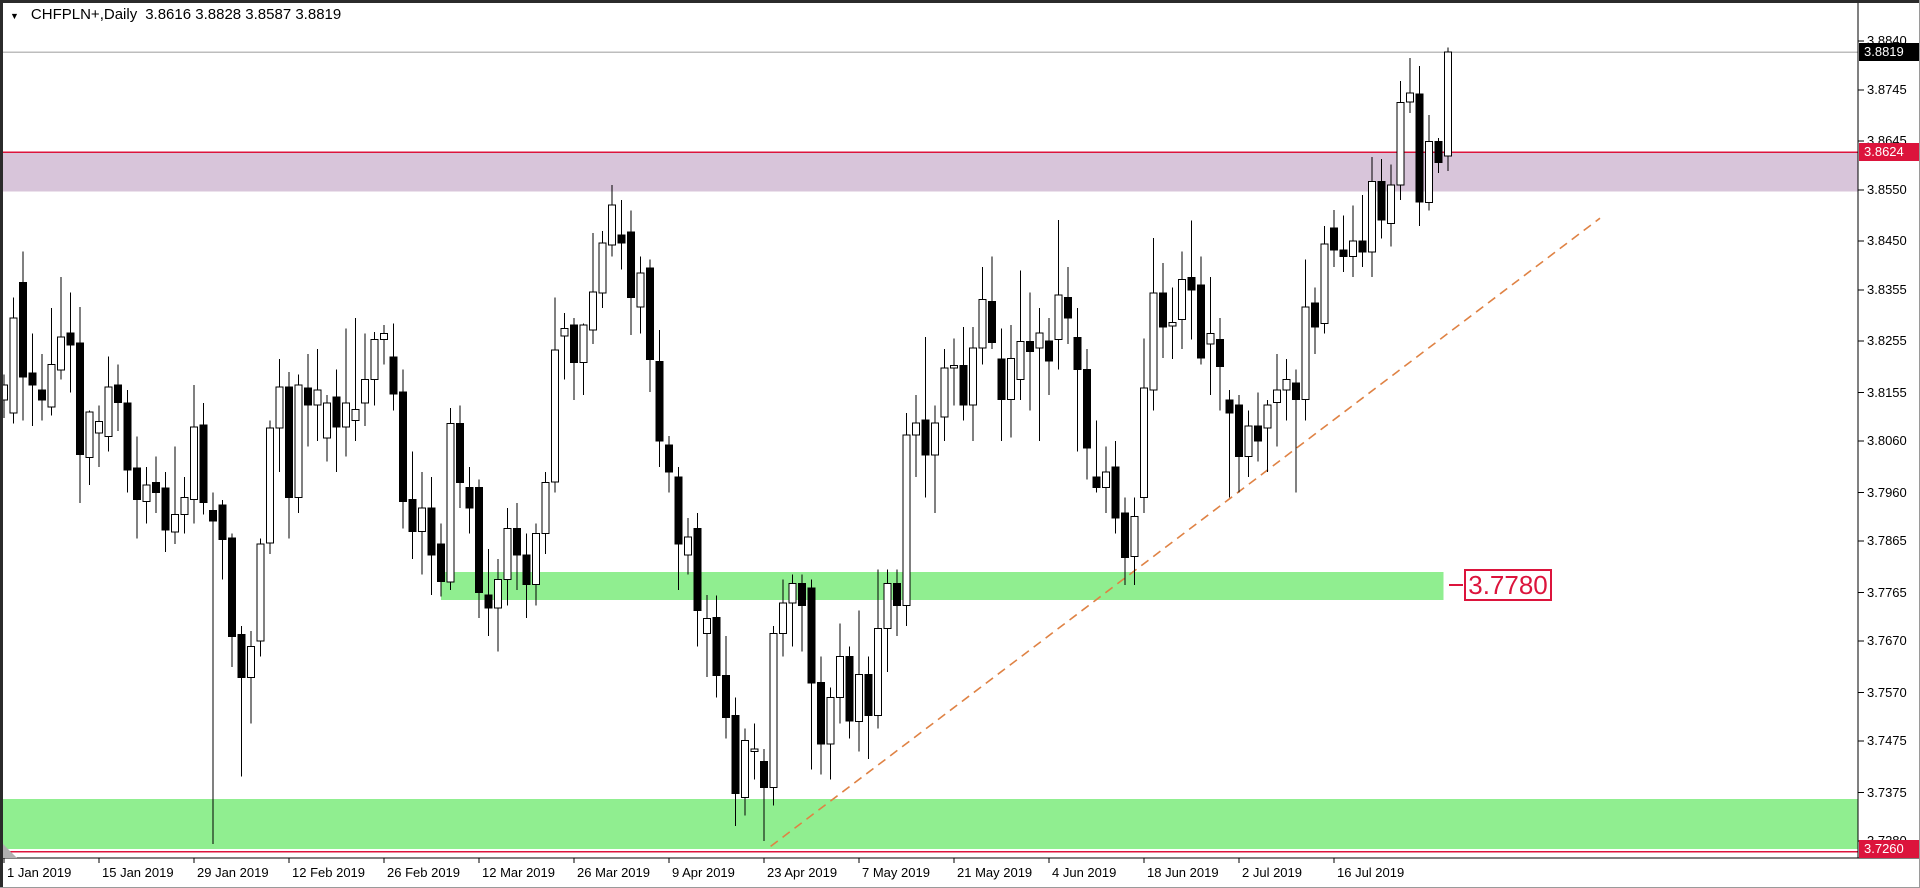 This screenshot has height=888, width=1920. What do you see at coordinates (703, 872) in the screenshot?
I see `time-axis-label: 9 Apr 2019` at bounding box center [703, 872].